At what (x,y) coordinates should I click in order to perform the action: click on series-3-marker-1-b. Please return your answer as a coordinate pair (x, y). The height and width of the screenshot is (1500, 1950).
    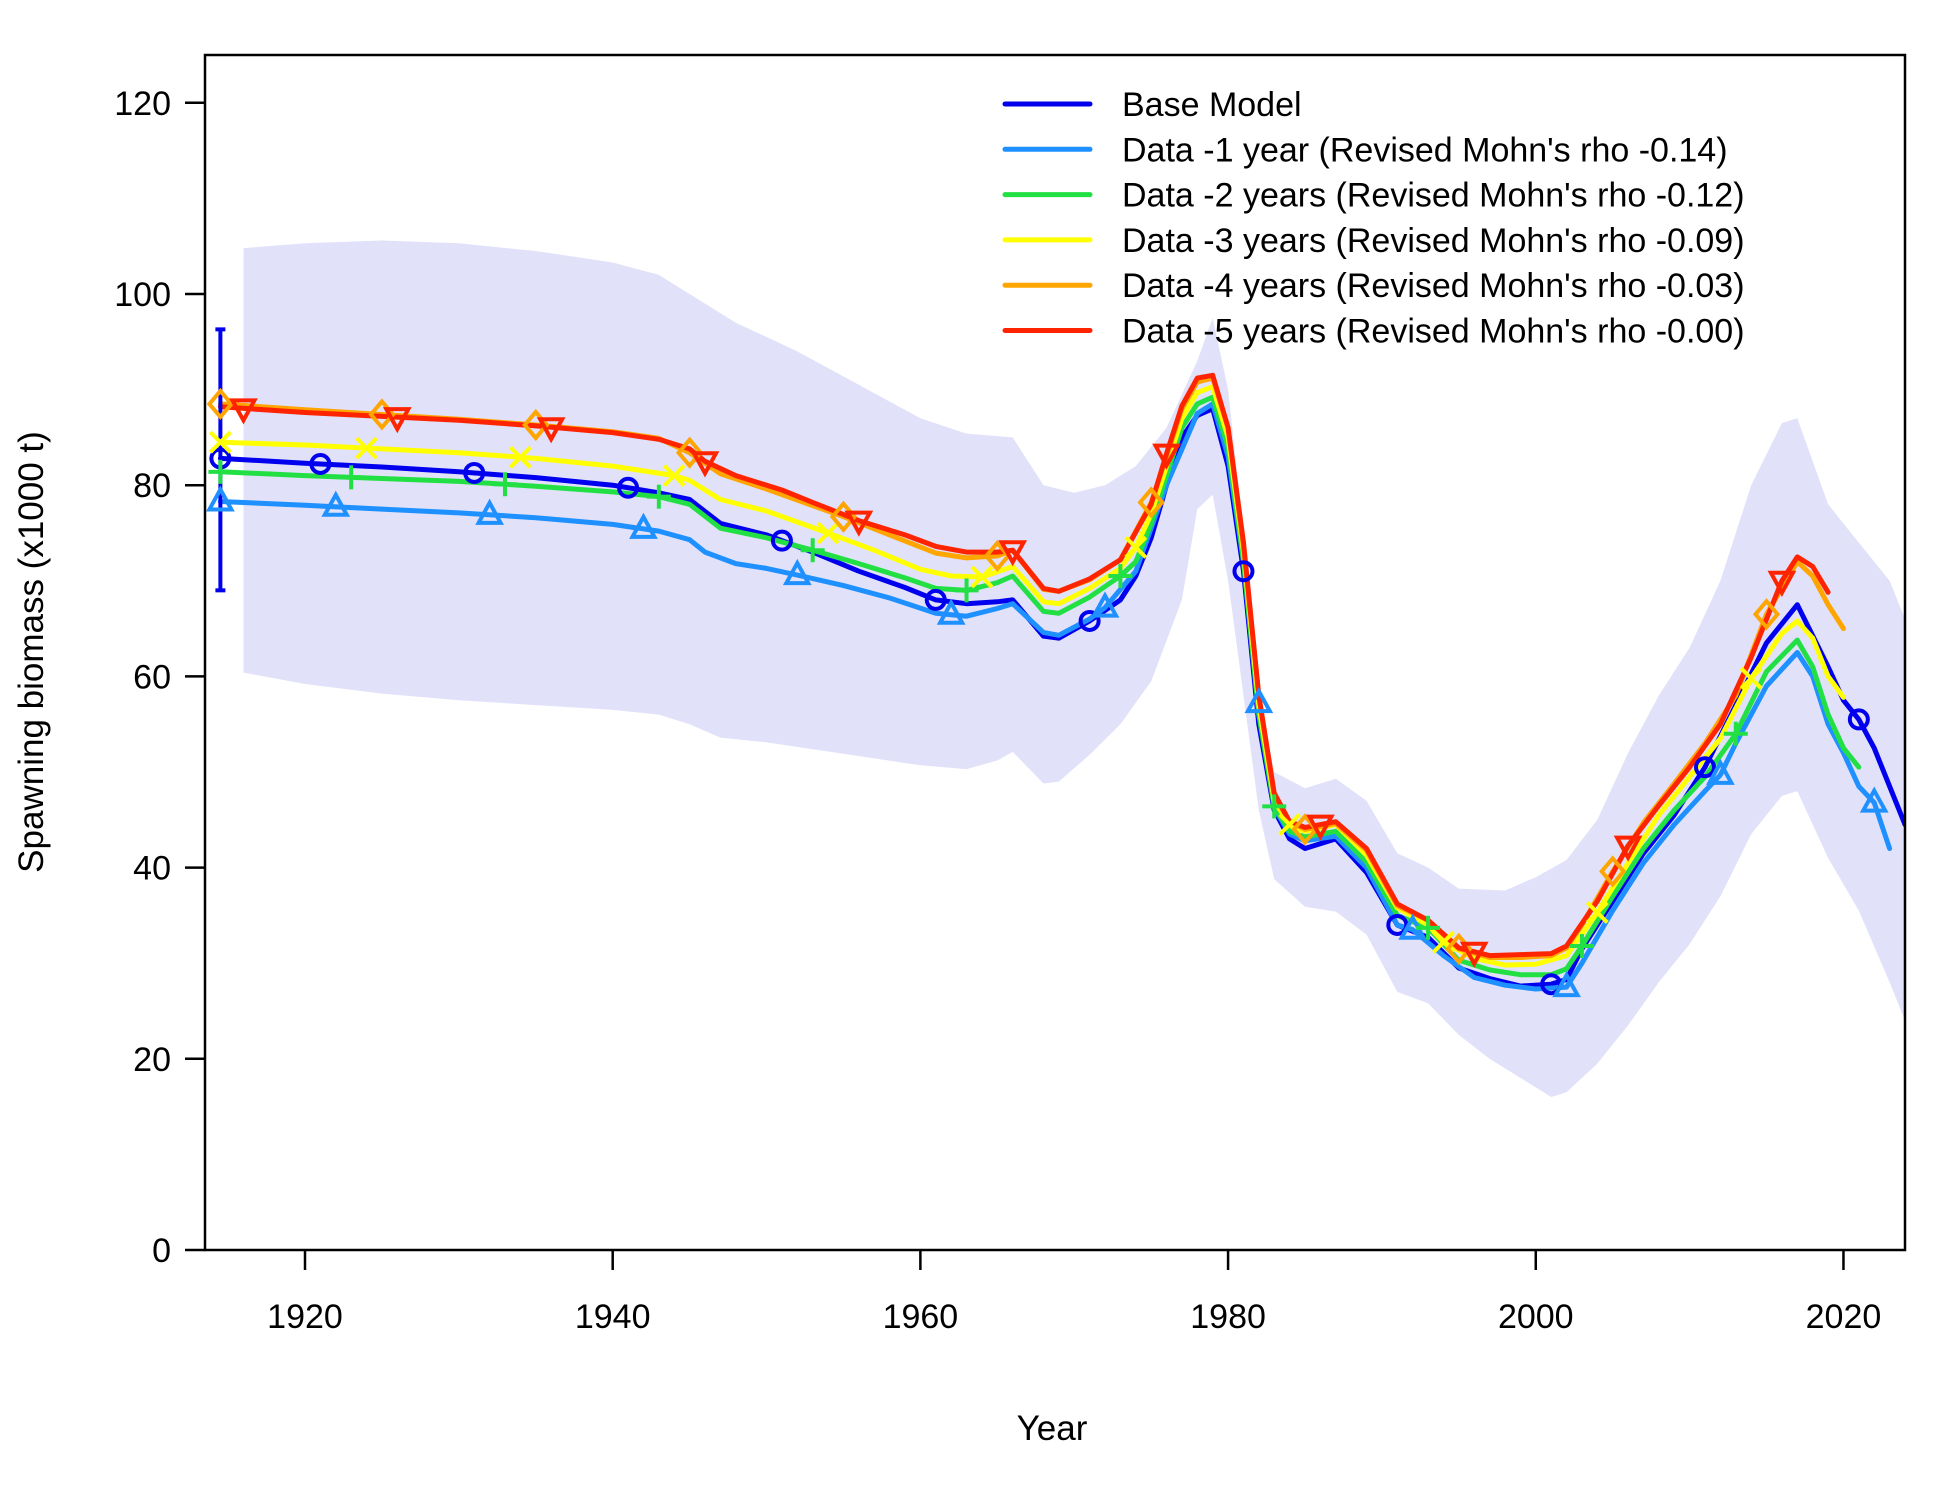
    Looking at the image, I should click on (366, 448).